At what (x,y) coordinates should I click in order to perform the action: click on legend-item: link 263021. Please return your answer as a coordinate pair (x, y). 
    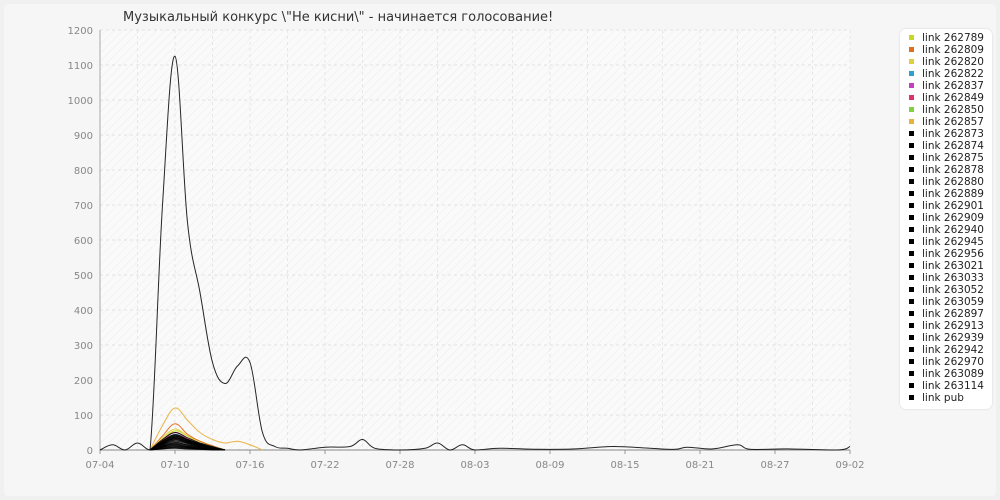
    Looking at the image, I should click on (946, 266).